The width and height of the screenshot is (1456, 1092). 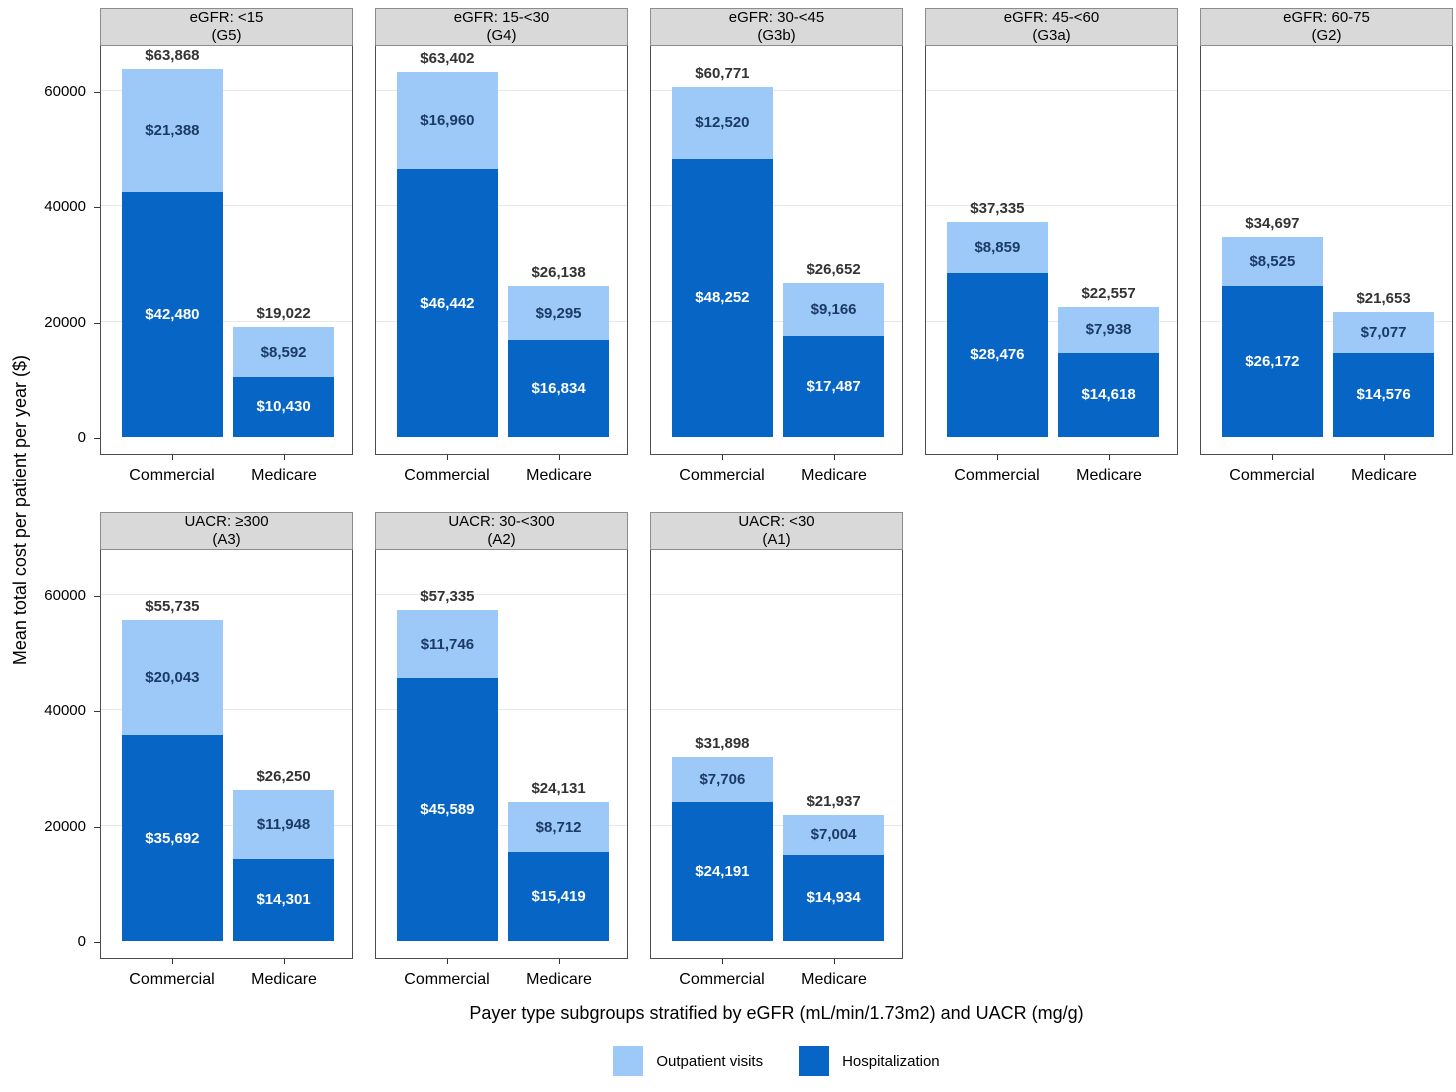 I want to click on facet-title: eGFR: 60-75, so click(x=1326, y=17).